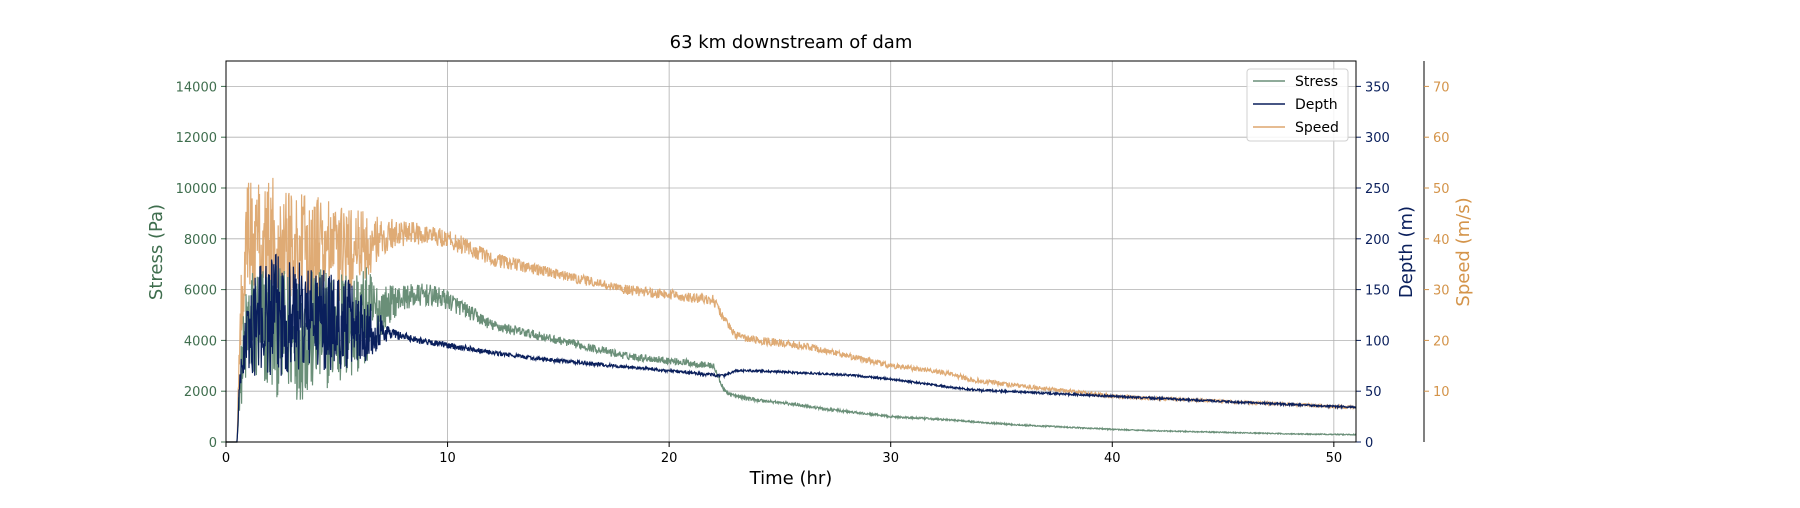 This screenshot has width=1800, height=508. I want to click on y-tick-label-speed: 60, so click(1441, 138).